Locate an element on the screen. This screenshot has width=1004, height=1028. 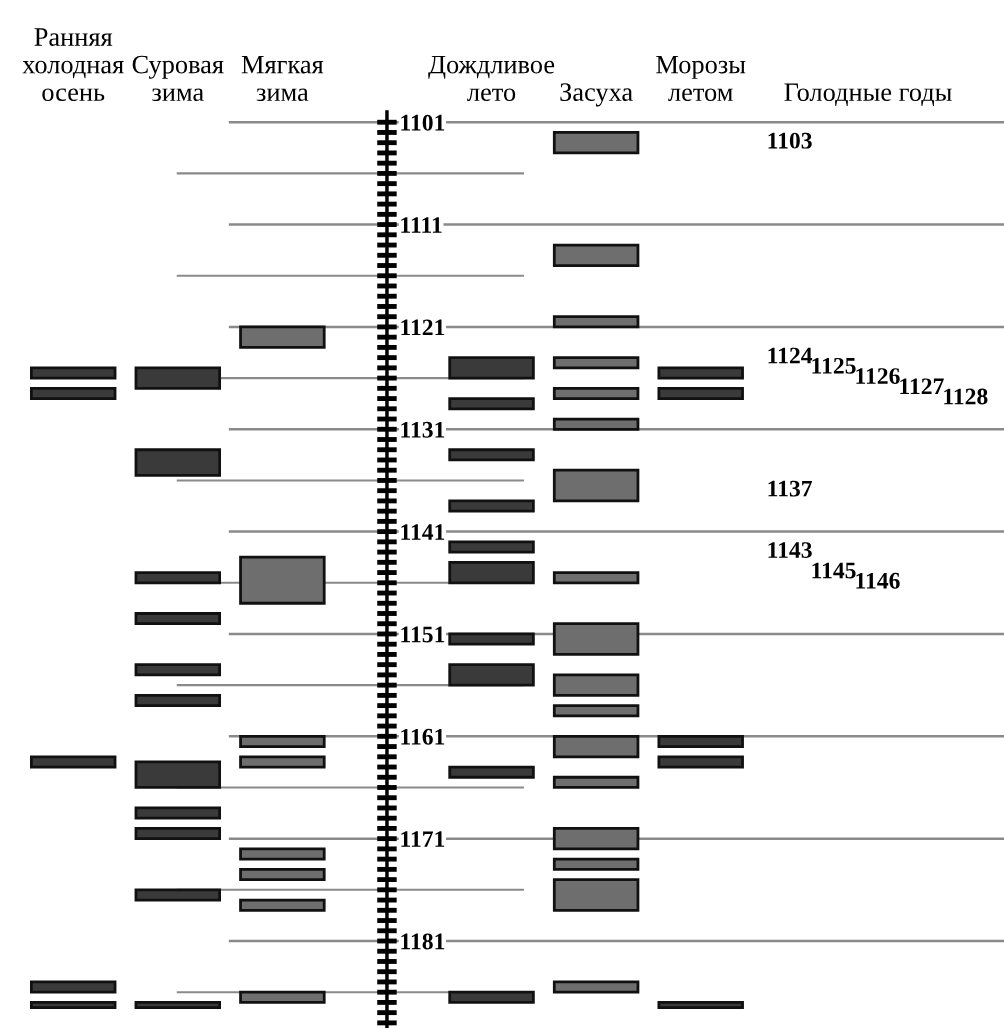
x-tick-label: Морозы летом is located at coordinates (701, 78).